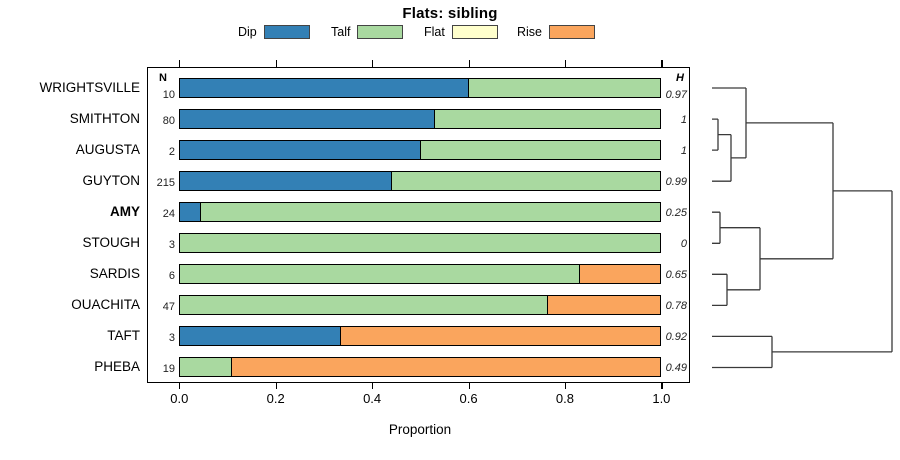 The image size is (900, 460). I want to click on dendrogram-lines, so click(802, 228).